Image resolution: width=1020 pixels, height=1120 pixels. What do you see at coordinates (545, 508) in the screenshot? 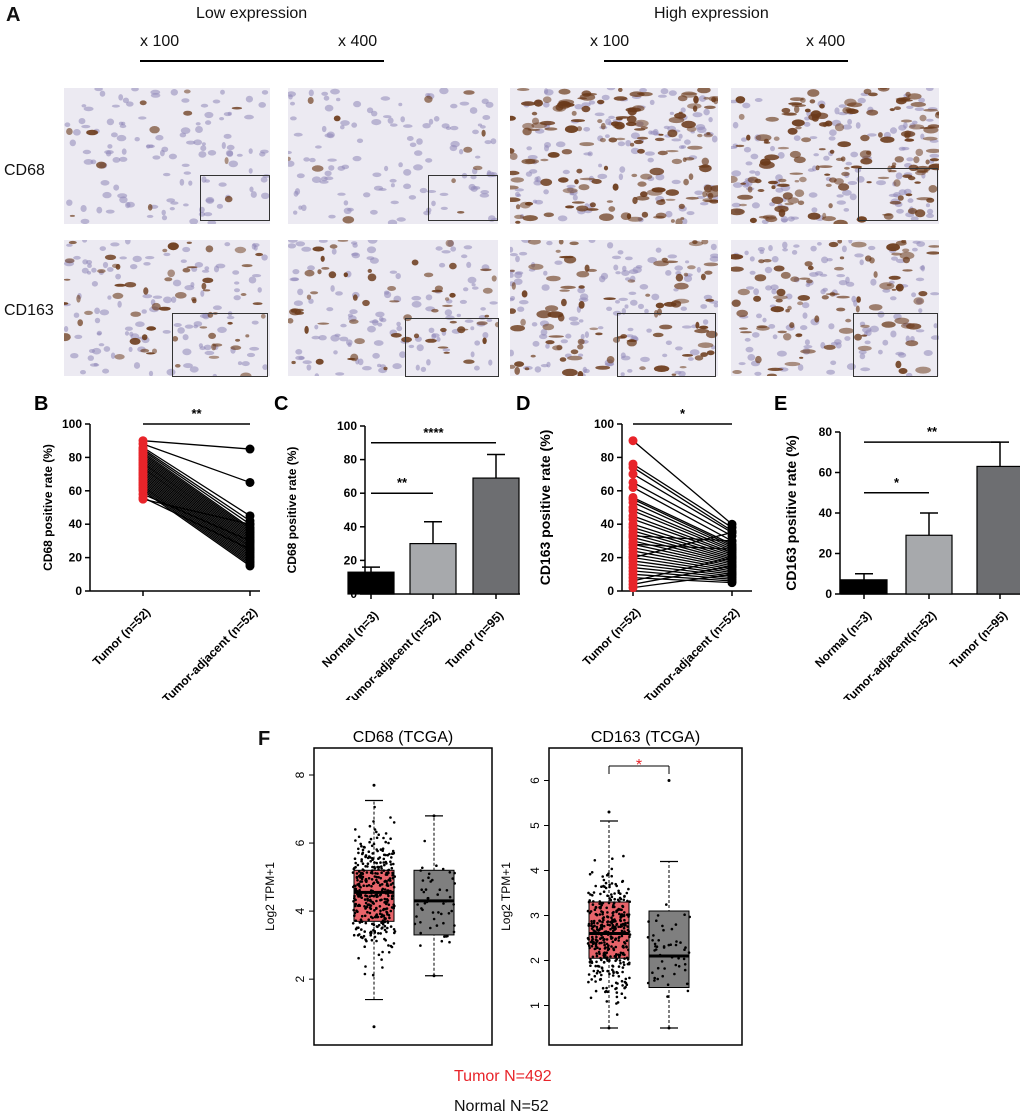
I see `y-axis-label: CD163 positive rate (%)` at bounding box center [545, 508].